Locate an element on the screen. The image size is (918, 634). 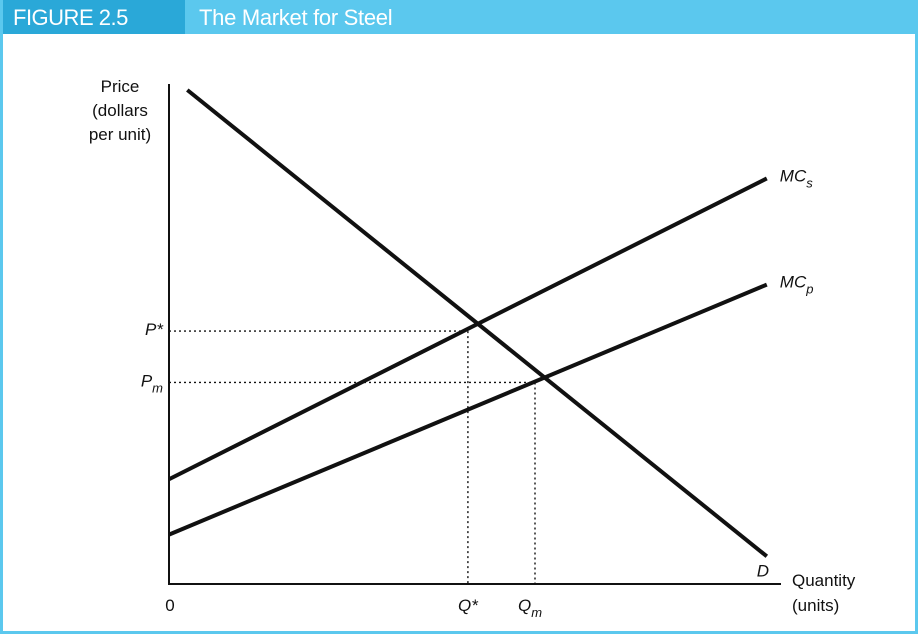
quantity-tick-label-0: Q* is located at coordinates (468, 605).